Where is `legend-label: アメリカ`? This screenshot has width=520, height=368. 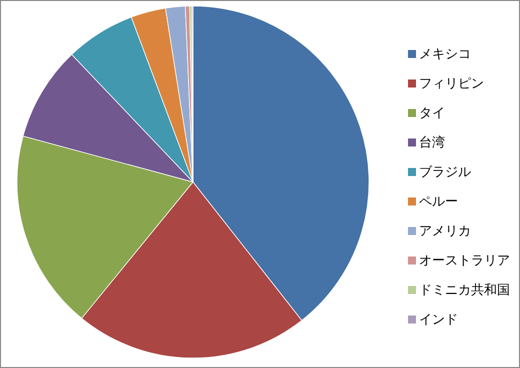 legend-label: アメリカ is located at coordinates (445, 231).